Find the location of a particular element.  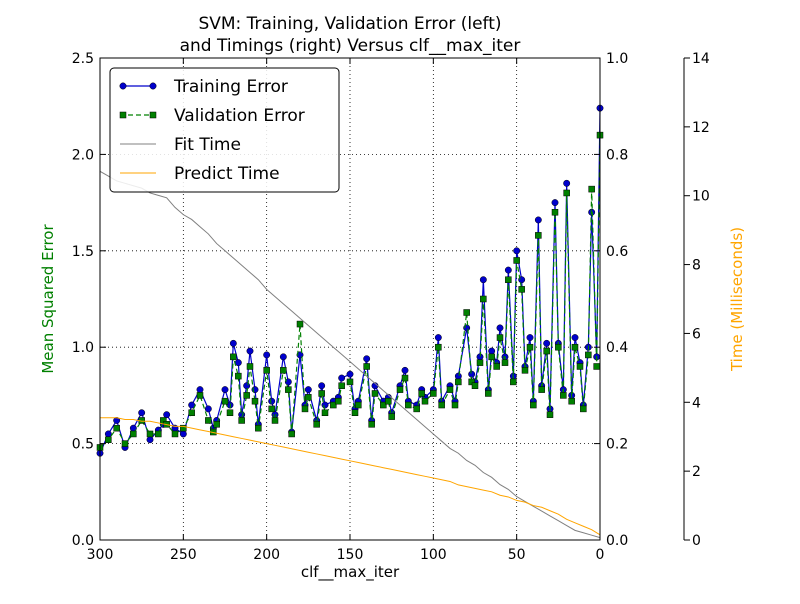

x-tick-label: 0 is located at coordinates (600, 555).